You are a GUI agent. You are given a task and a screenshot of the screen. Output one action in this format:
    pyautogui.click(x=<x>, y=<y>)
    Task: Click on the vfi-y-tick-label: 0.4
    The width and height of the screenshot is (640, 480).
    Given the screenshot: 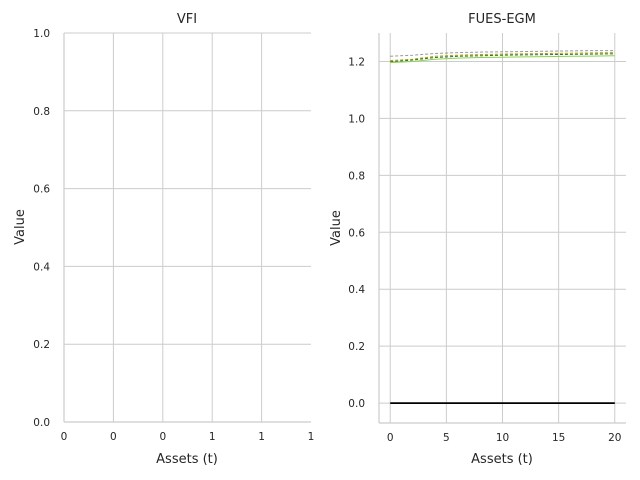 What is the action you would take?
    pyautogui.click(x=41, y=267)
    